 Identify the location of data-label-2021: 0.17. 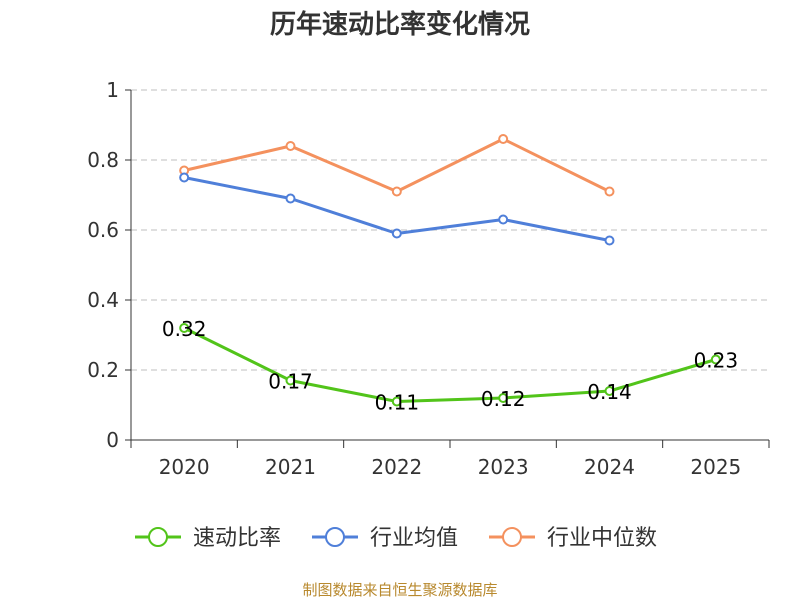
(290, 382).